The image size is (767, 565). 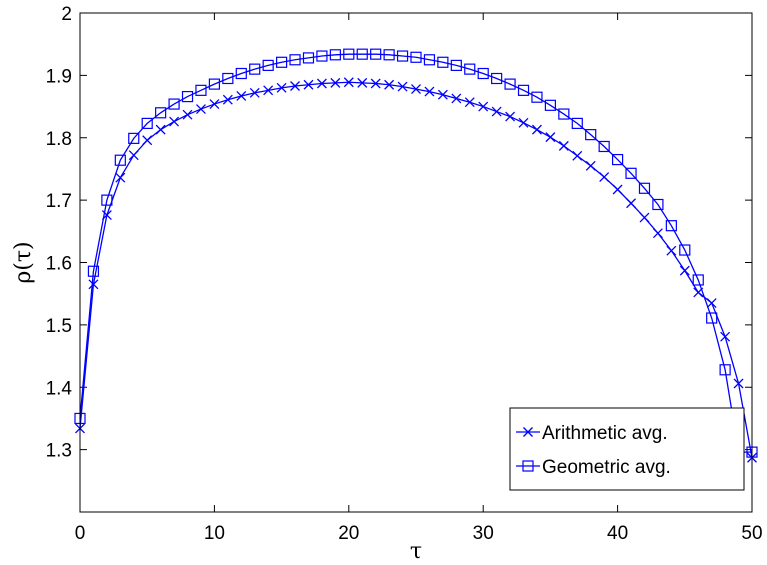 What do you see at coordinates (23, 262) in the screenshot?
I see `y-axis-title: ρ(τ)` at bounding box center [23, 262].